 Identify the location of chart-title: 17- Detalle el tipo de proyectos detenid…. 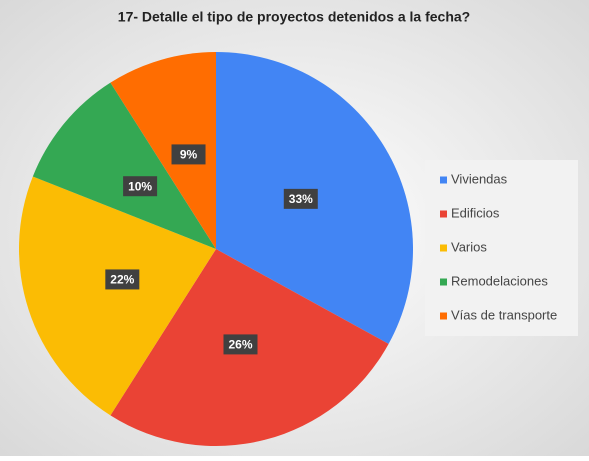
(294, 17).